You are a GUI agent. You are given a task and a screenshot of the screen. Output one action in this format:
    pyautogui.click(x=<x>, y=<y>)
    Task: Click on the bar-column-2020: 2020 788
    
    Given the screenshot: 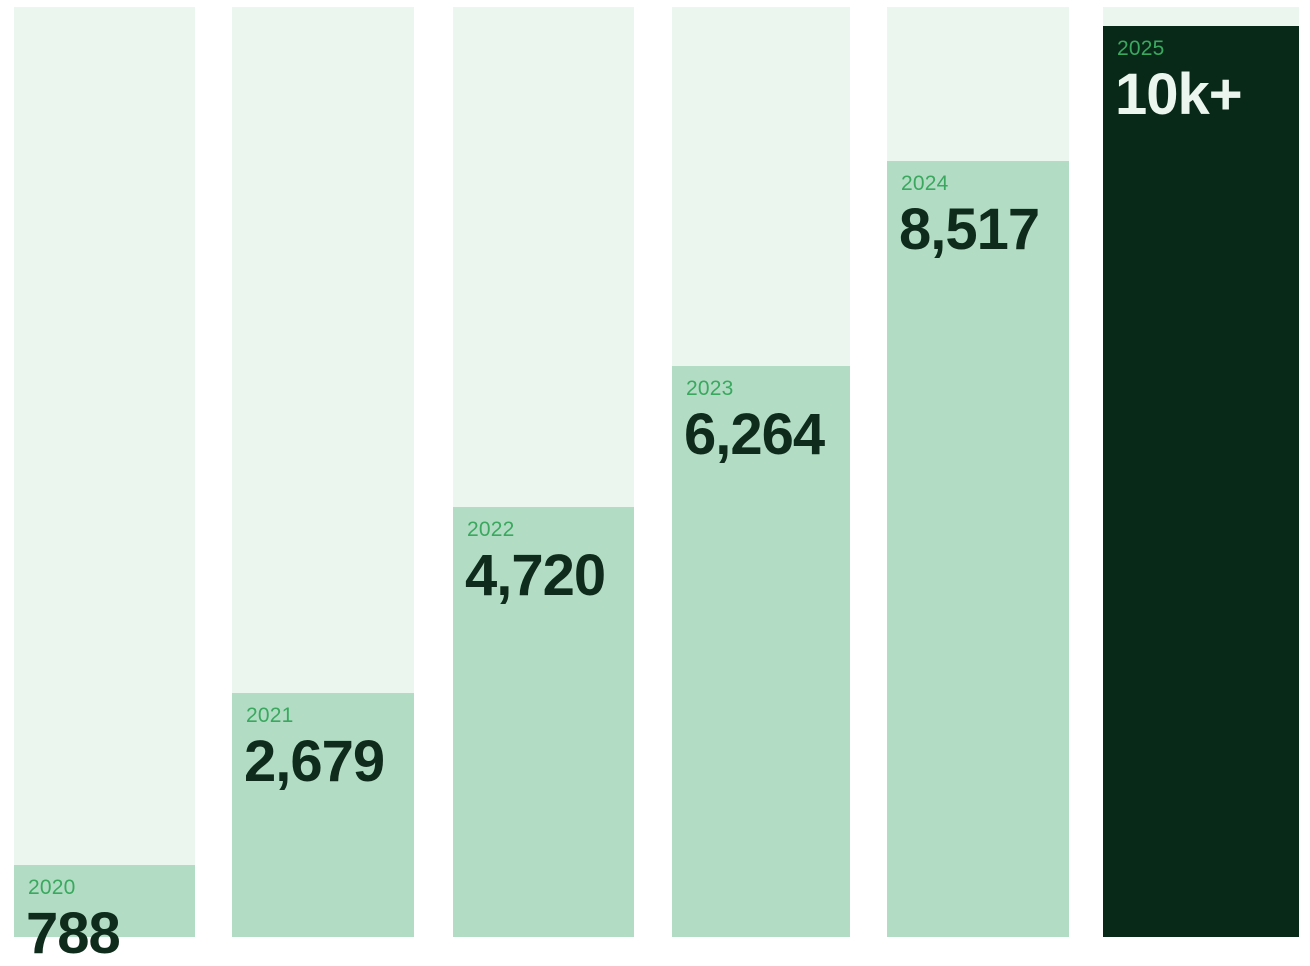 What is the action you would take?
    pyautogui.click(x=104, y=485)
    